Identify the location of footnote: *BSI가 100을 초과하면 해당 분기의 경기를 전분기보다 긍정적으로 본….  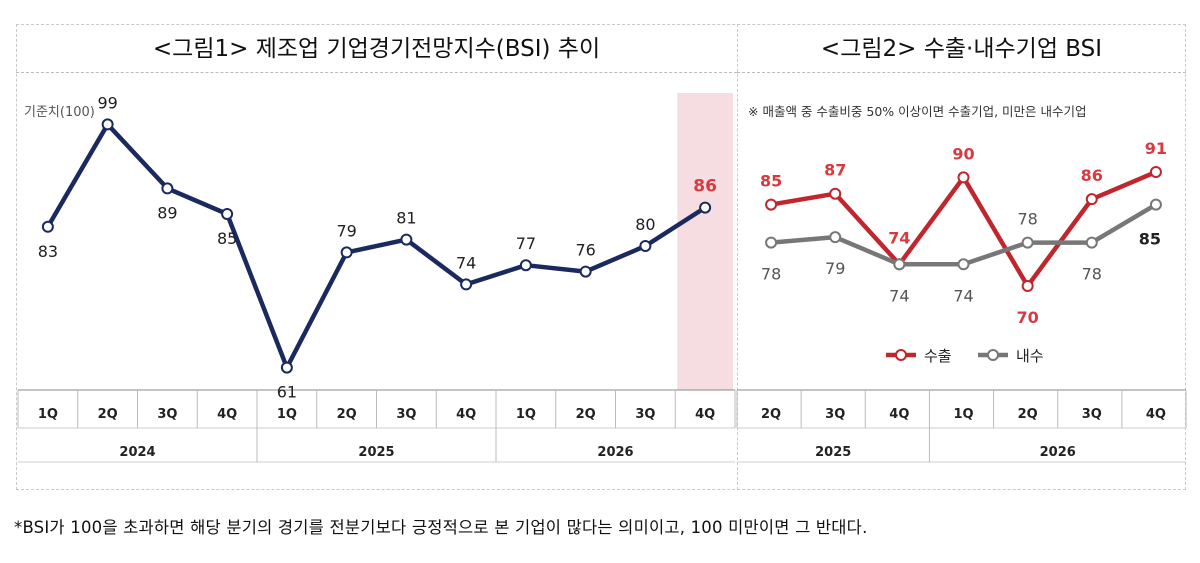
(441, 527).